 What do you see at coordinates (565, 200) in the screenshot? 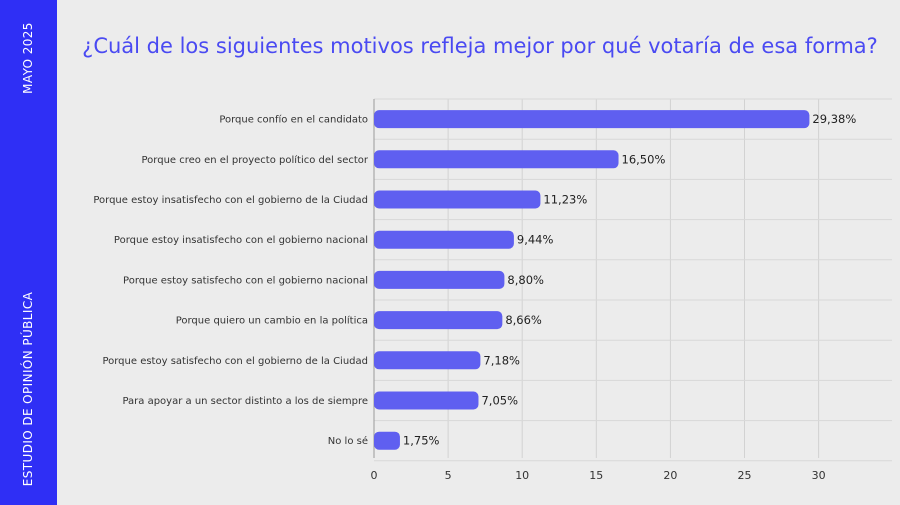
I see `data-label: 11,23%` at bounding box center [565, 200].